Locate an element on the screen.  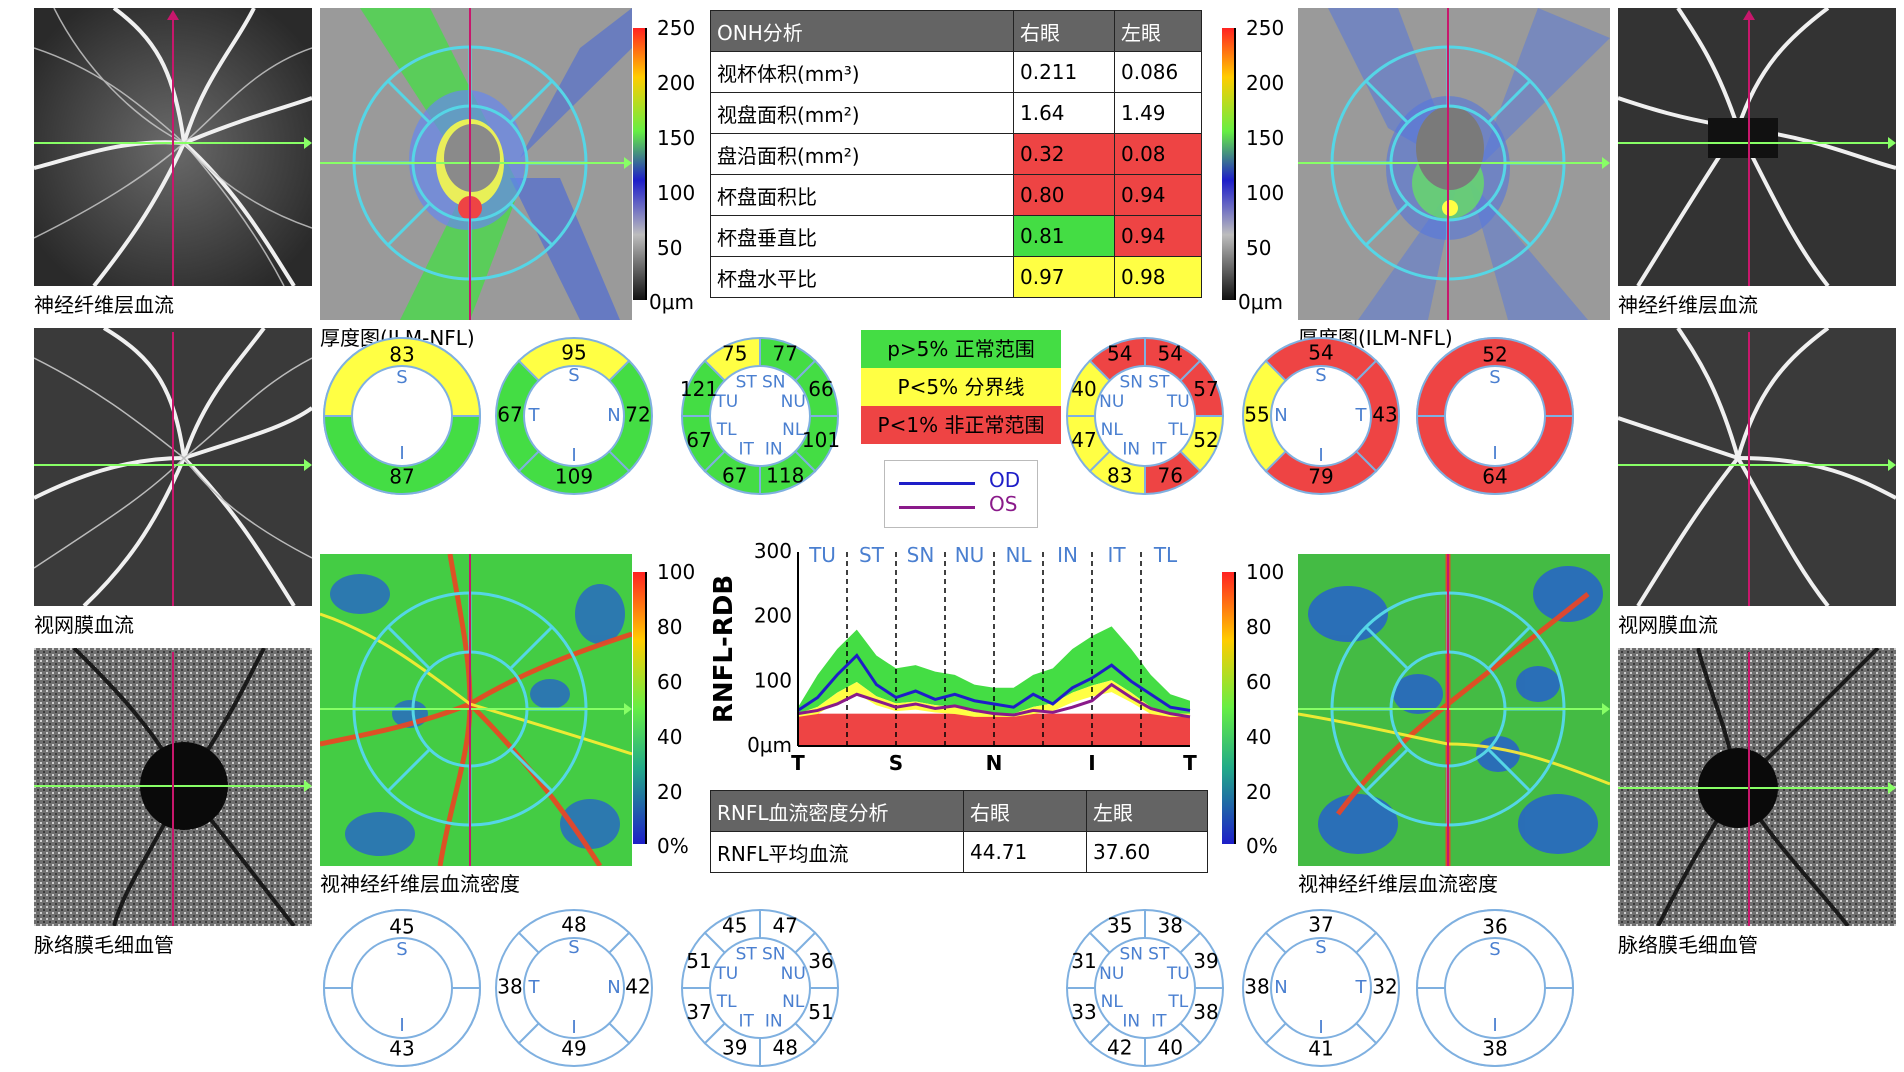
row-label: 视杯体积(mm³) is located at coordinates (862, 72).